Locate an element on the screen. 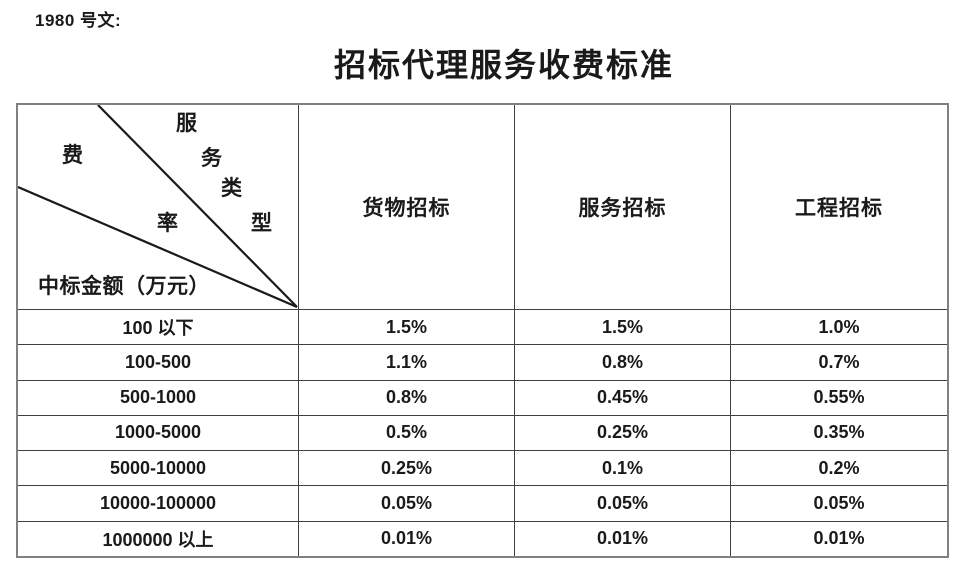  row-label: 10000-100000 is located at coordinates (158, 502).